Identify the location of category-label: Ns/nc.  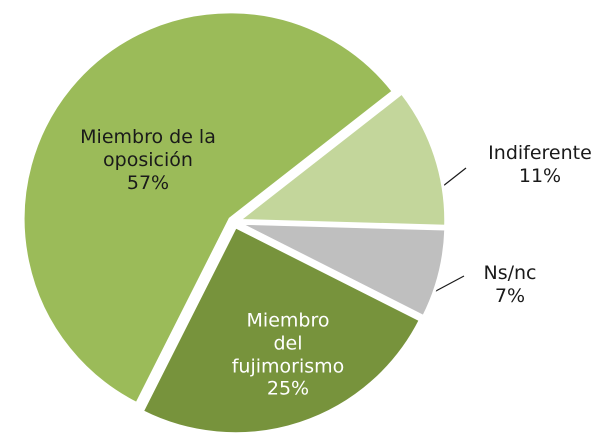
(510, 273).